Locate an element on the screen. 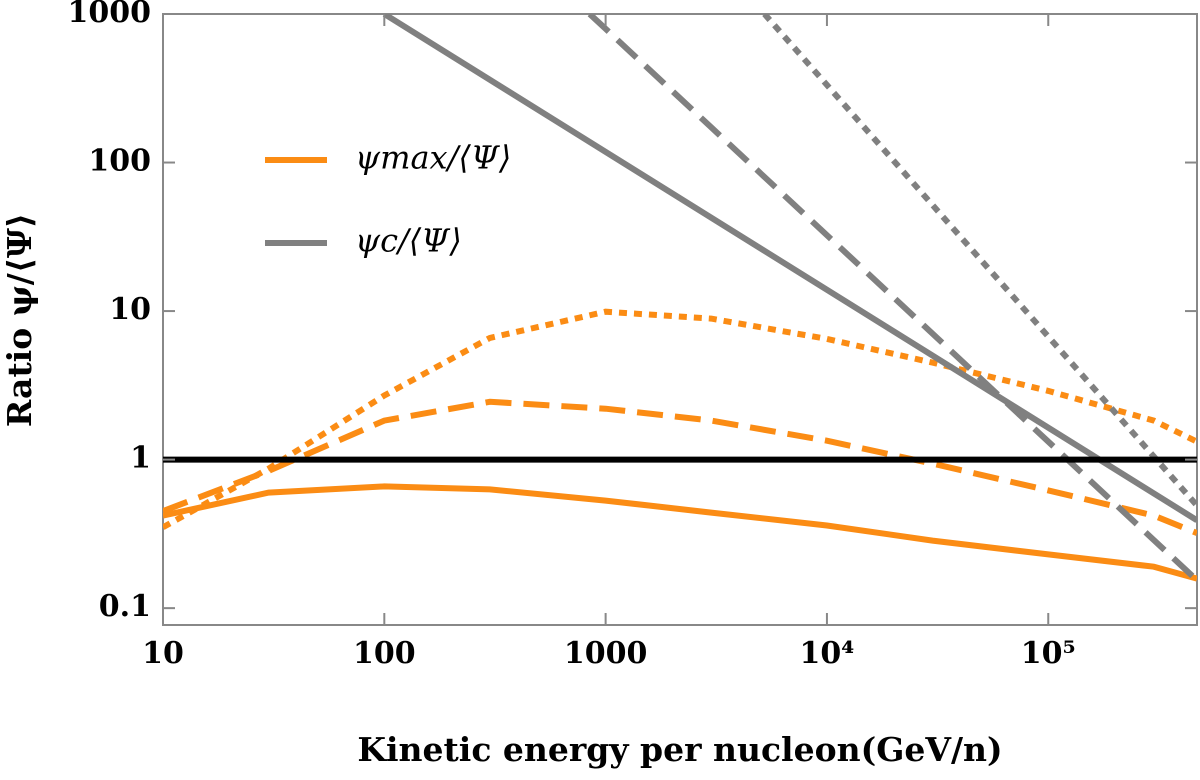  x-tick-label: 100 is located at coordinates (384, 653).